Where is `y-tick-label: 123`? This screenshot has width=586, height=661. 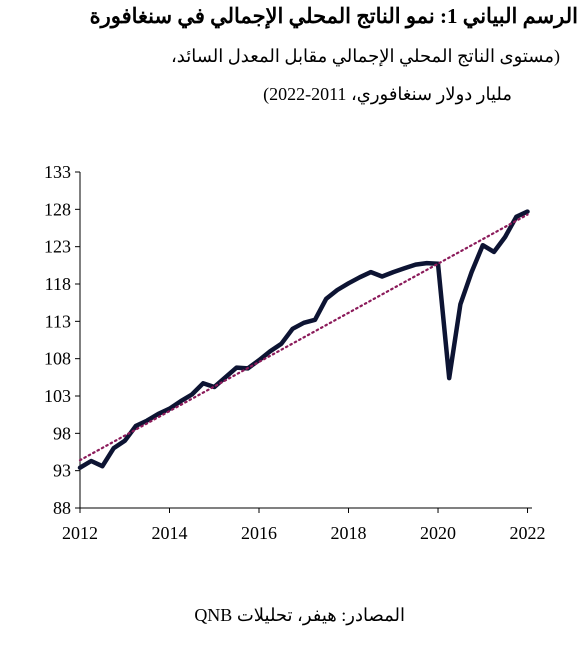 y-tick-label: 123 is located at coordinates (57, 247).